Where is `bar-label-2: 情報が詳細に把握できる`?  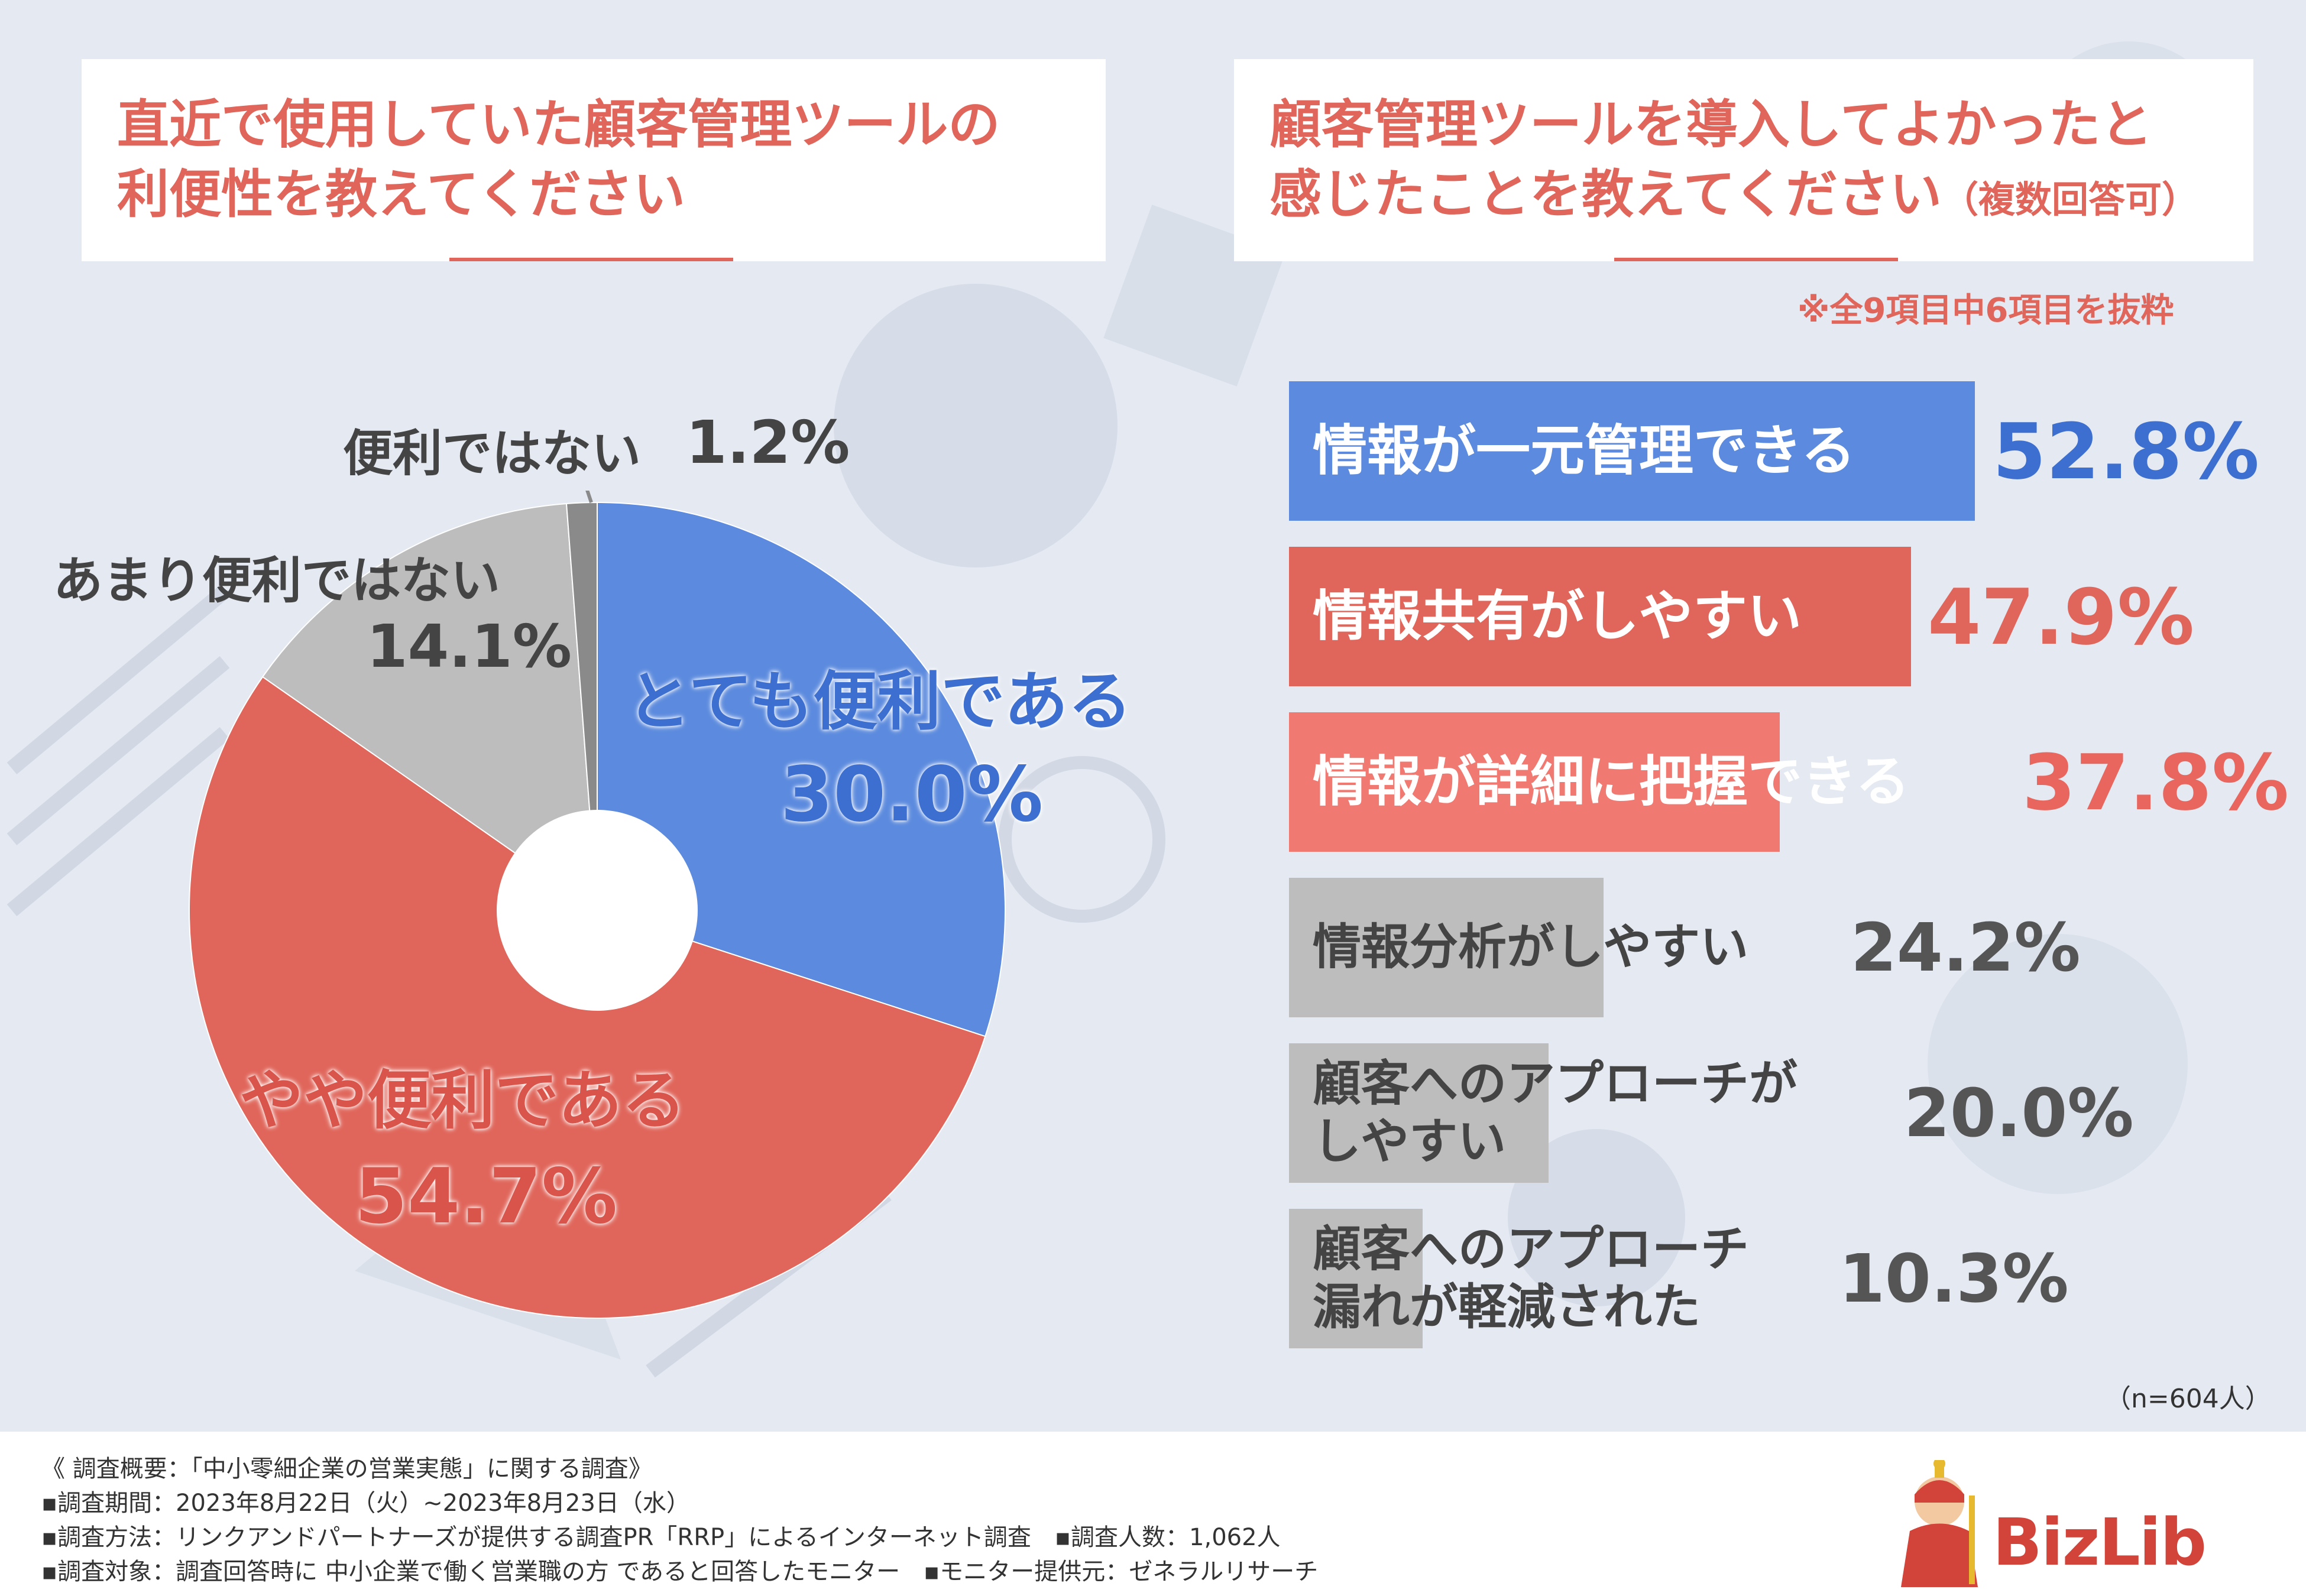
bar-label-2: 情報が詳細に把握できる is located at coordinates (1611, 783).